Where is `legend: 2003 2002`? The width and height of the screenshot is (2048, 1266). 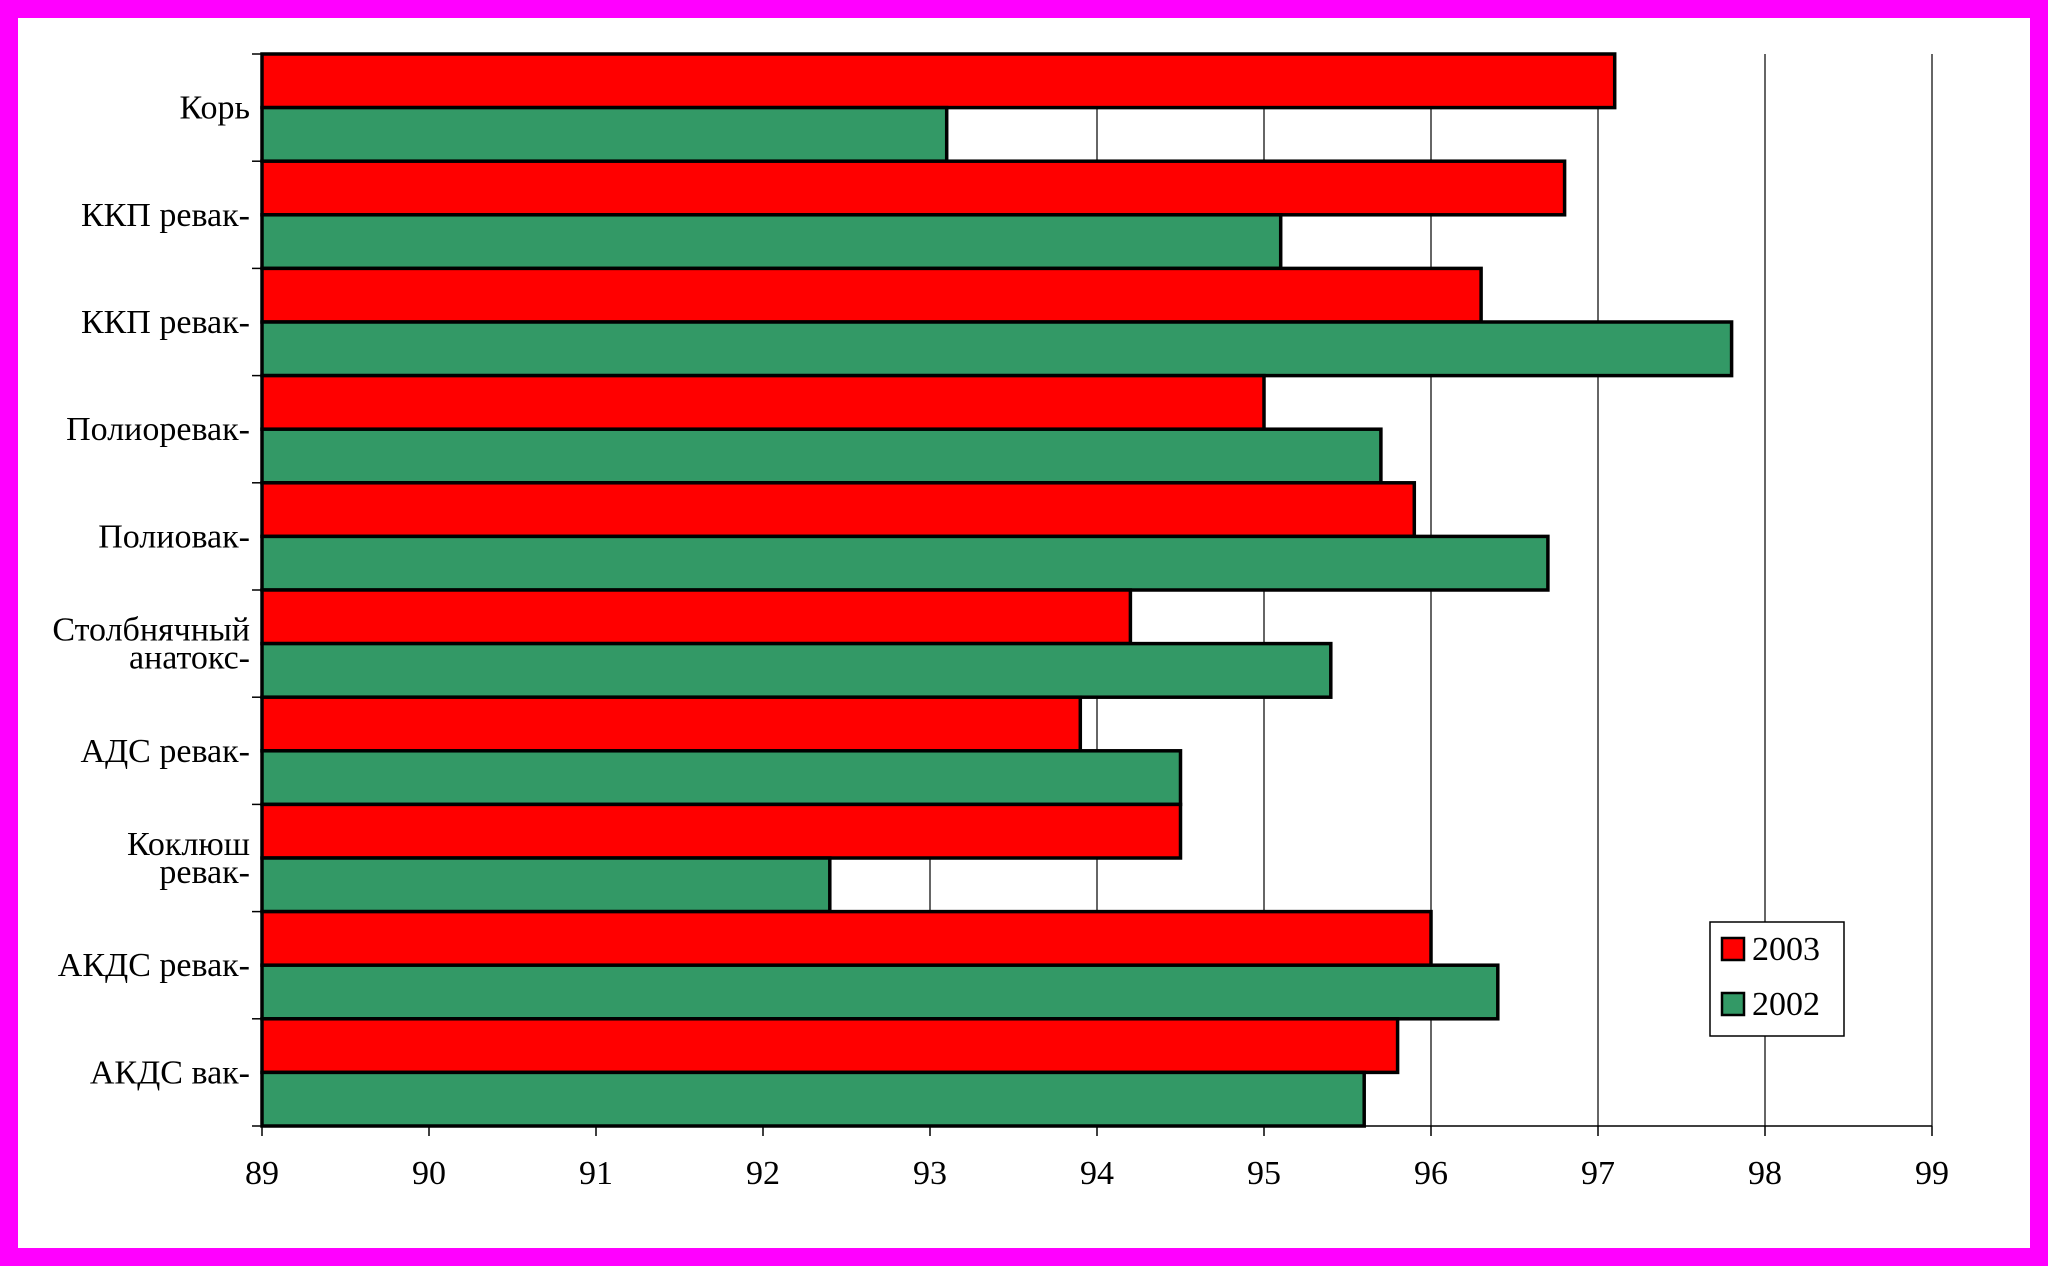 legend: 2003 2002 is located at coordinates (1777, 979).